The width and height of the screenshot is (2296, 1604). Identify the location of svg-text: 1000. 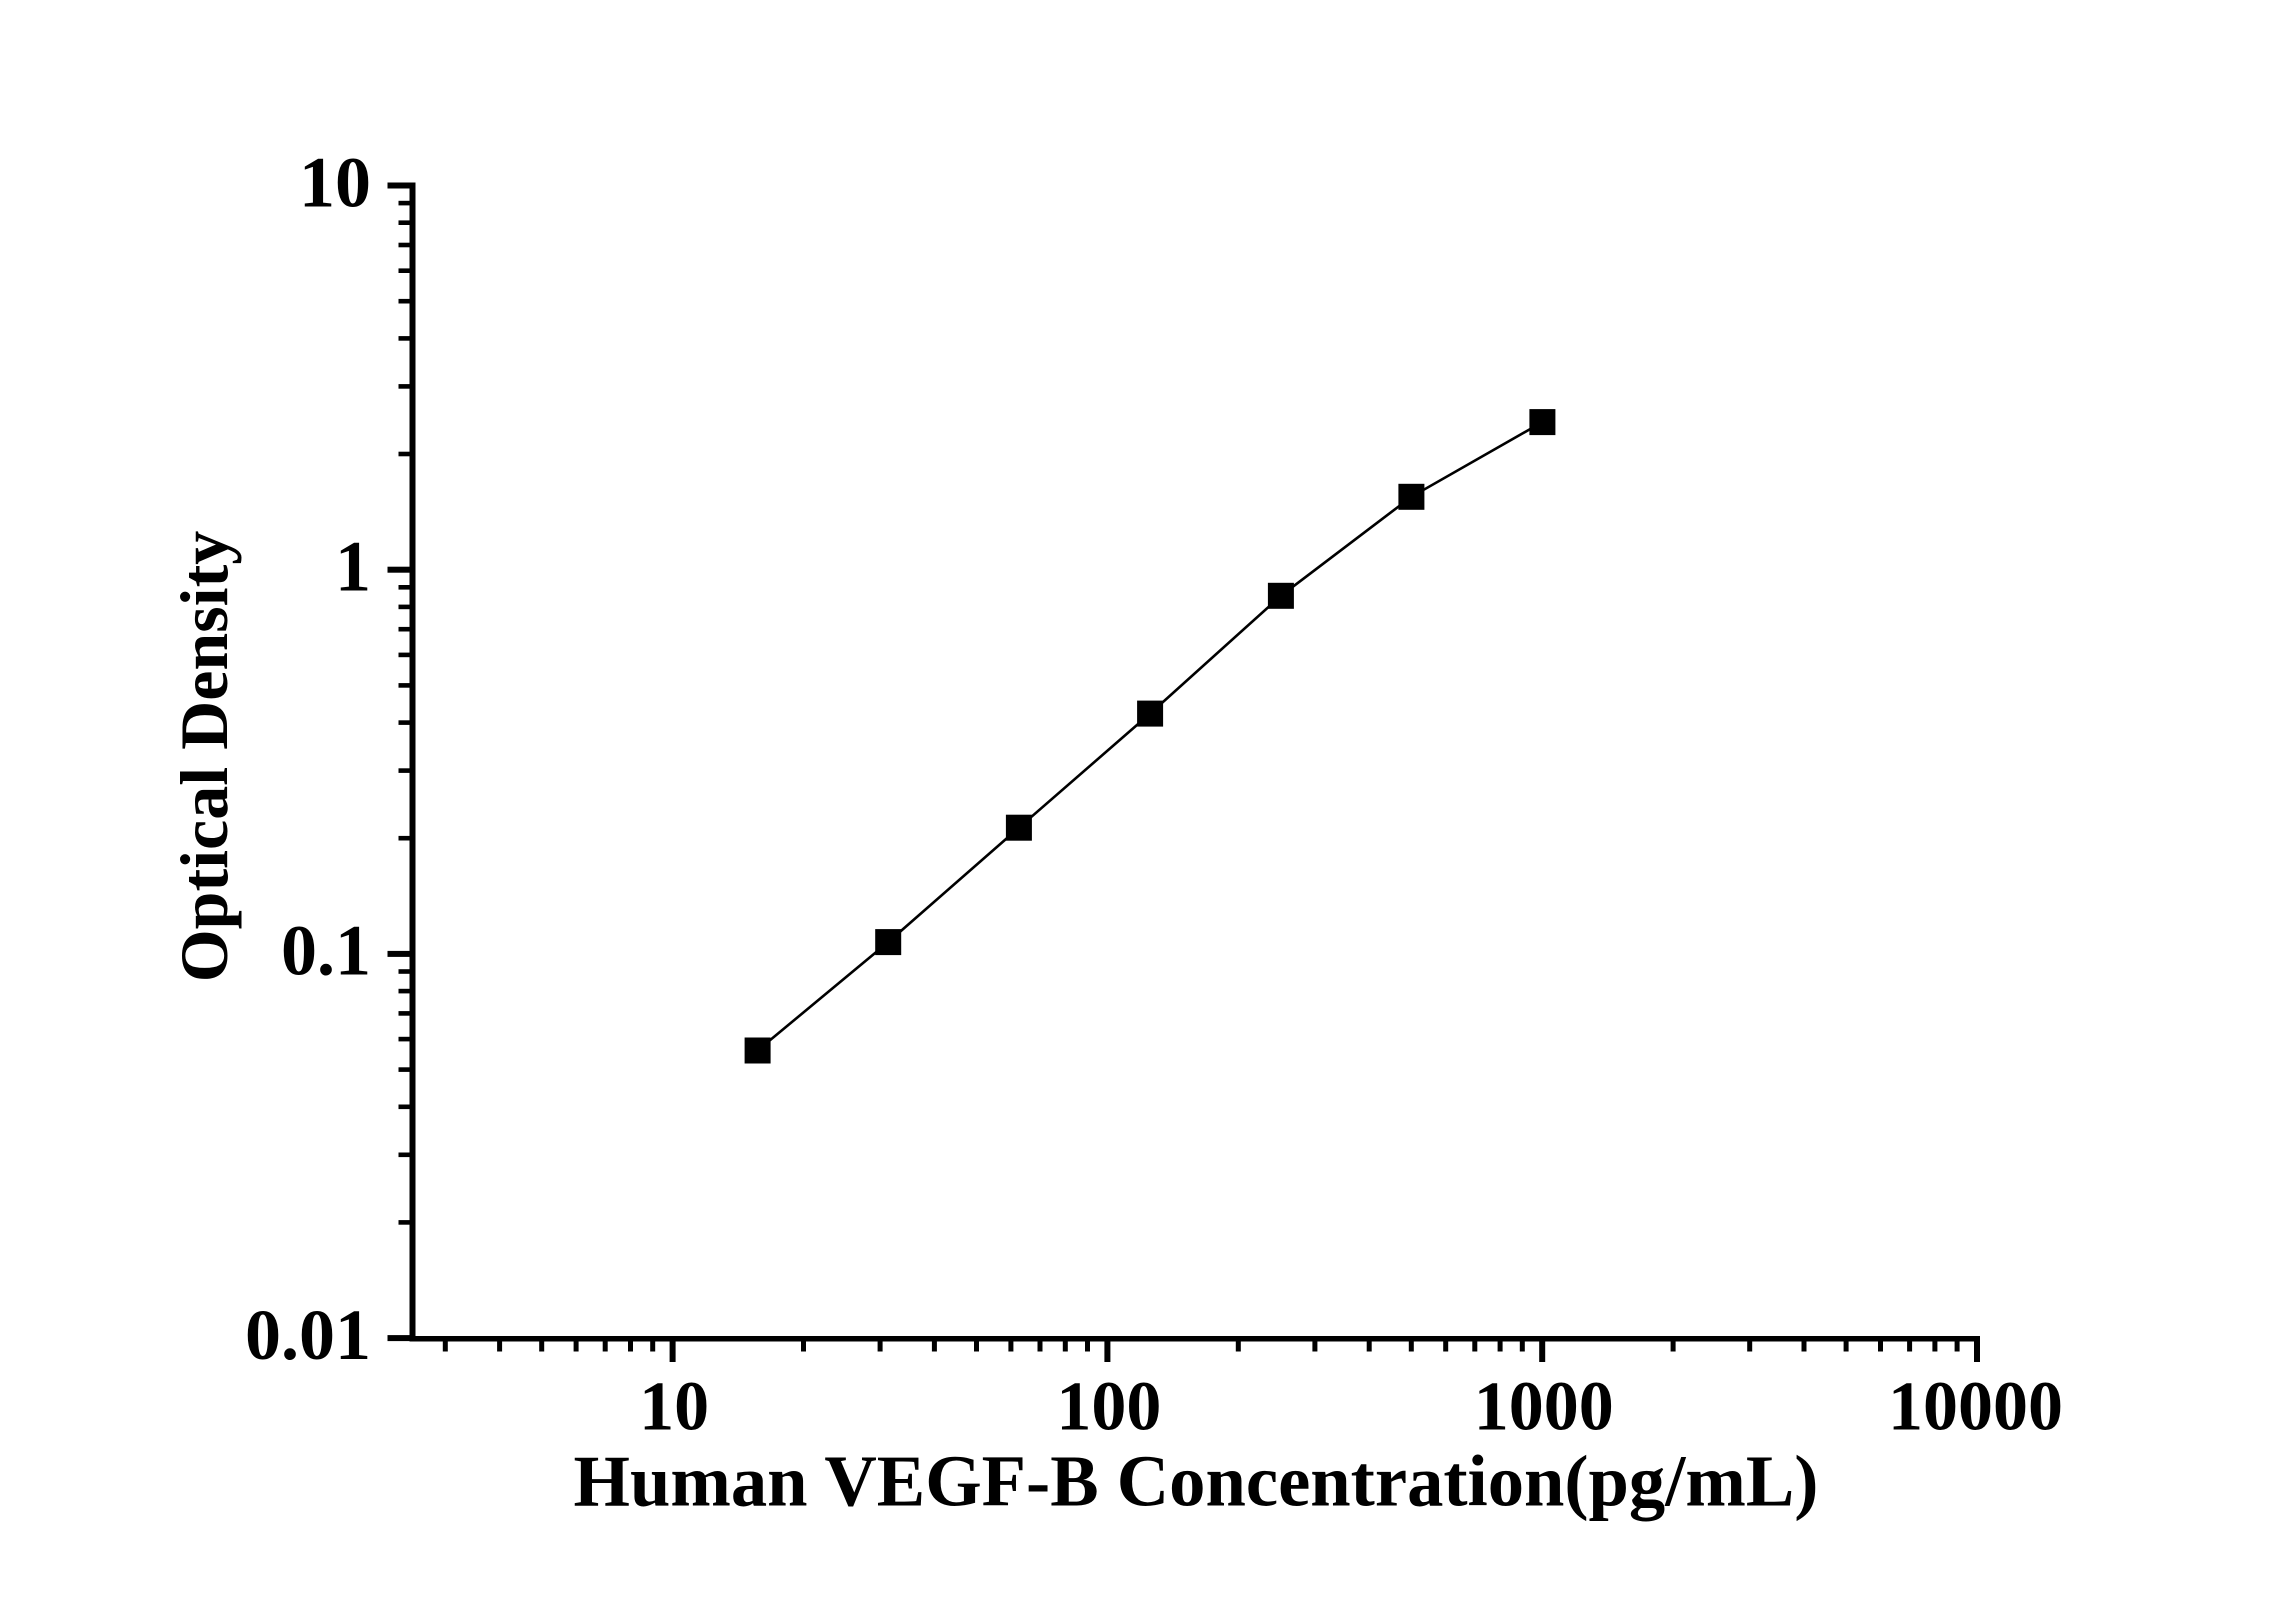
(1544, 1406).